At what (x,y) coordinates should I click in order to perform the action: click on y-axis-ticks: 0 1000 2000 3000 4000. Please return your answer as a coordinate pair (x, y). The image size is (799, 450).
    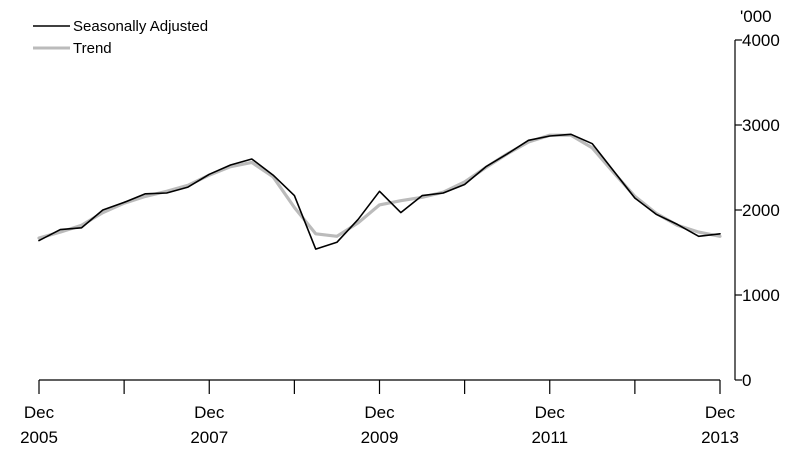
    Looking at the image, I should click on (757, 210).